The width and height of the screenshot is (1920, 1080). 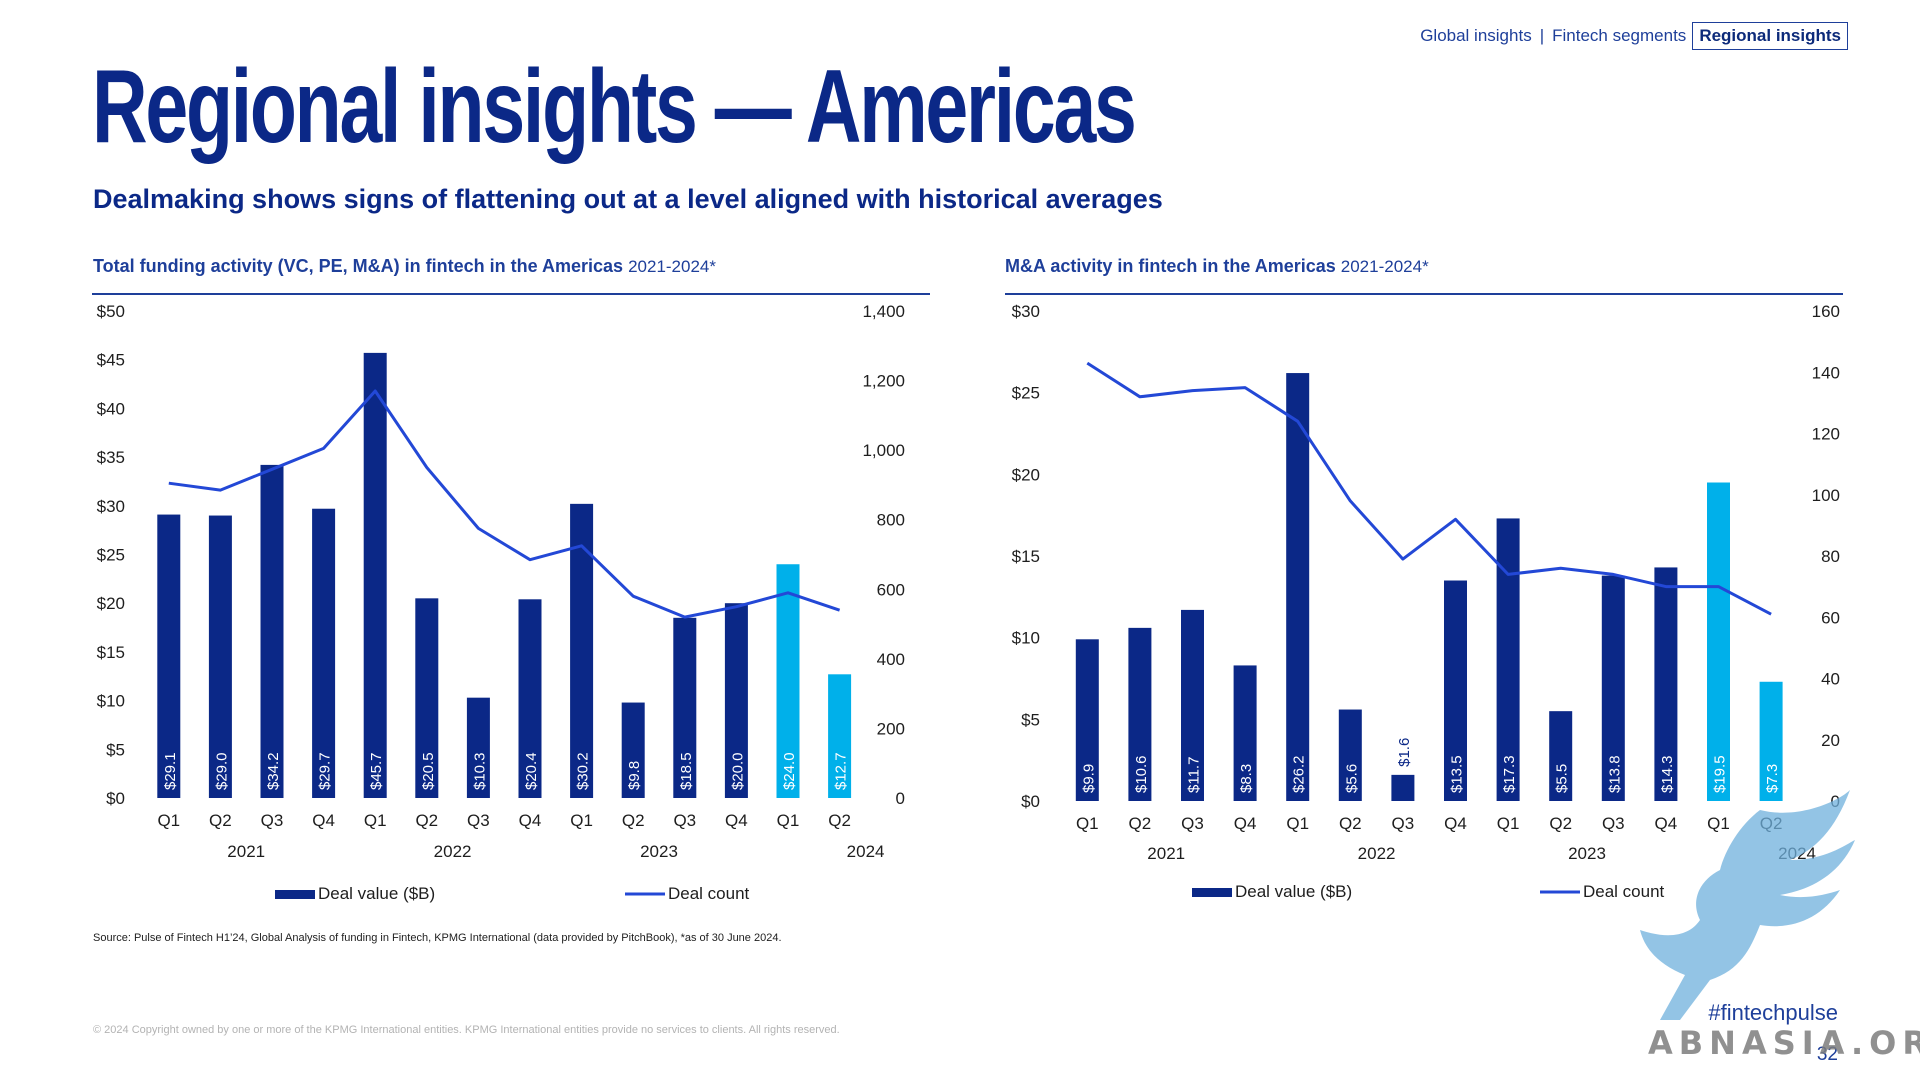 I want to click on y2-axis-tick-label: 140, so click(x=1826, y=372).